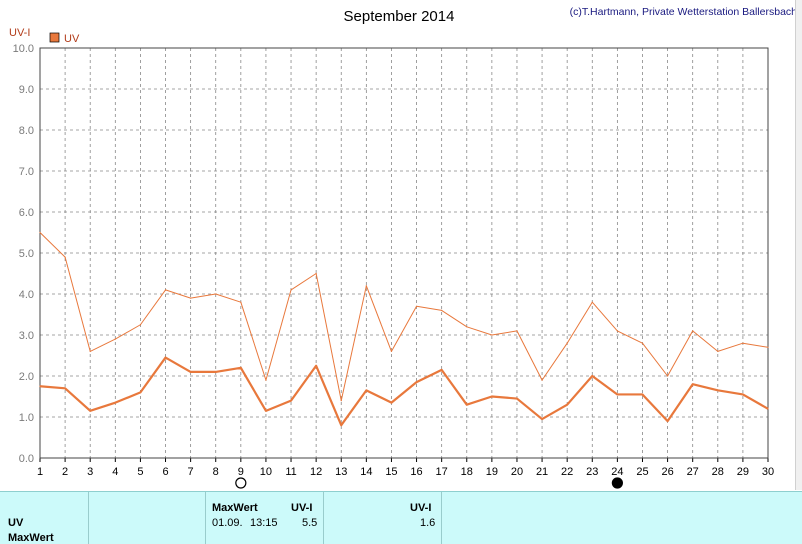 The image size is (802, 544). I want to click on y-tick-label: 6.0, so click(26, 213).